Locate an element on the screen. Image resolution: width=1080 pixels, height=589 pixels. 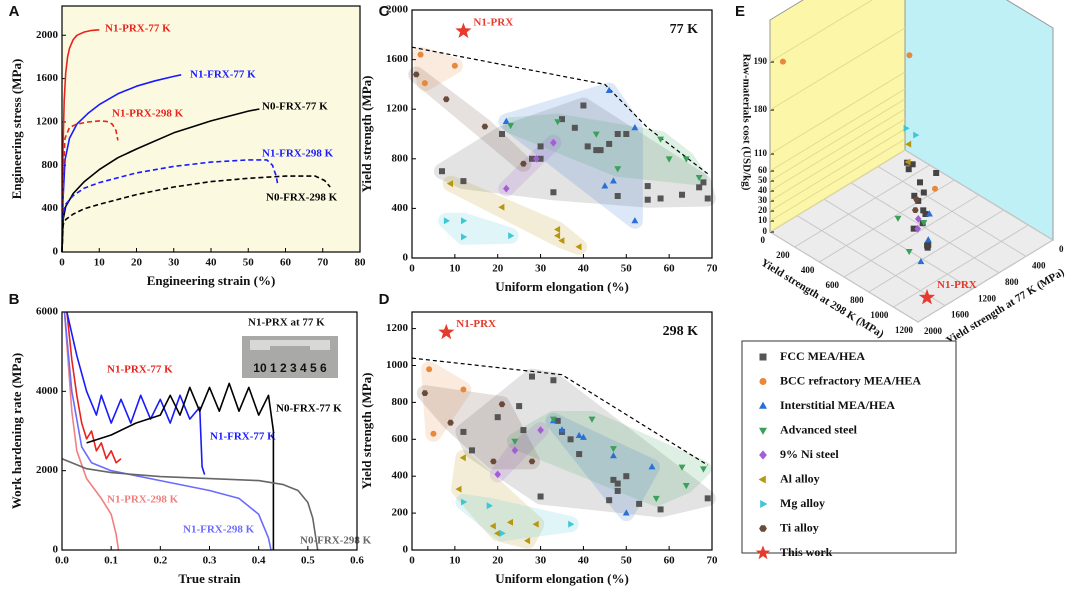
x-tick-label: 0.2 is located at coordinates (160, 561).